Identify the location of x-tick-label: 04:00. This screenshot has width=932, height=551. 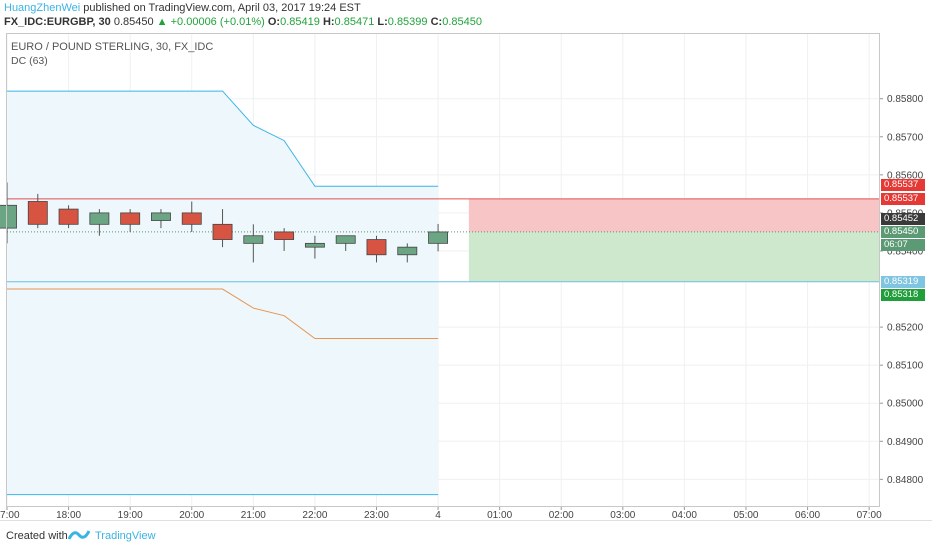
(684, 515).